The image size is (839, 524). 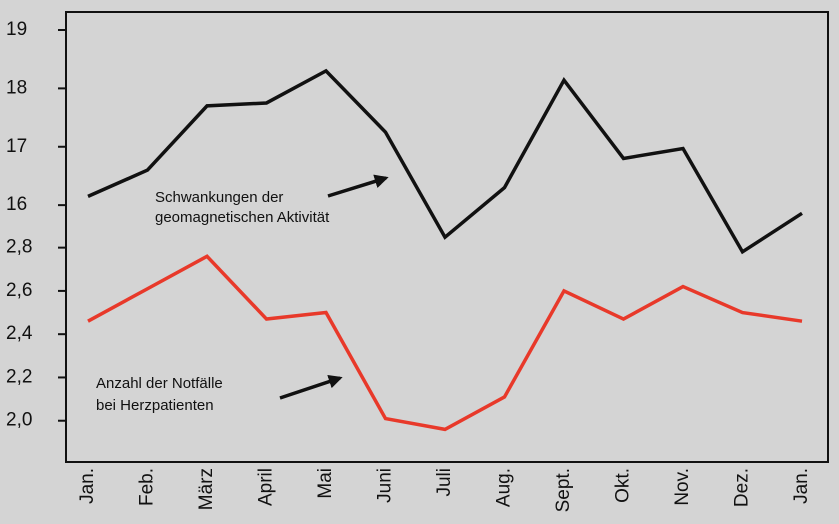 What do you see at coordinates (155, 405) in the screenshot?
I see `annotation: bei Herzpatienten` at bounding box center [155, 405].